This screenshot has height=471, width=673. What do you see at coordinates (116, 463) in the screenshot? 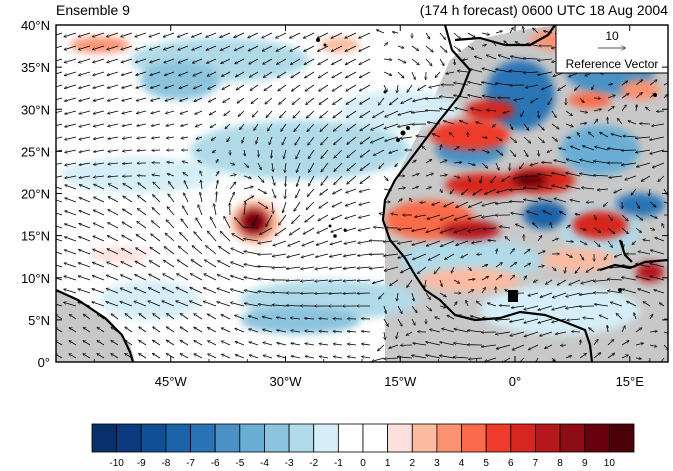
I see `colorbar-label: -10` at bounding box center [116, 463].